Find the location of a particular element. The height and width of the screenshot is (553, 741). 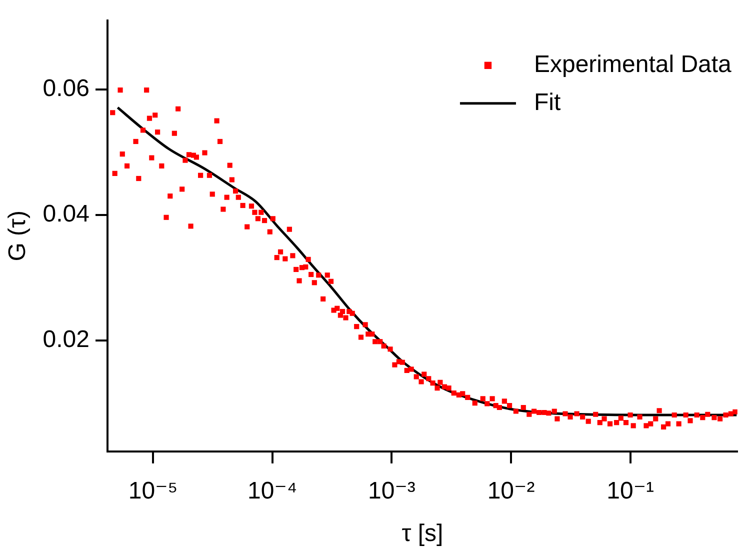

legend-label: Experimental Data is located at coordinates (633, 64).